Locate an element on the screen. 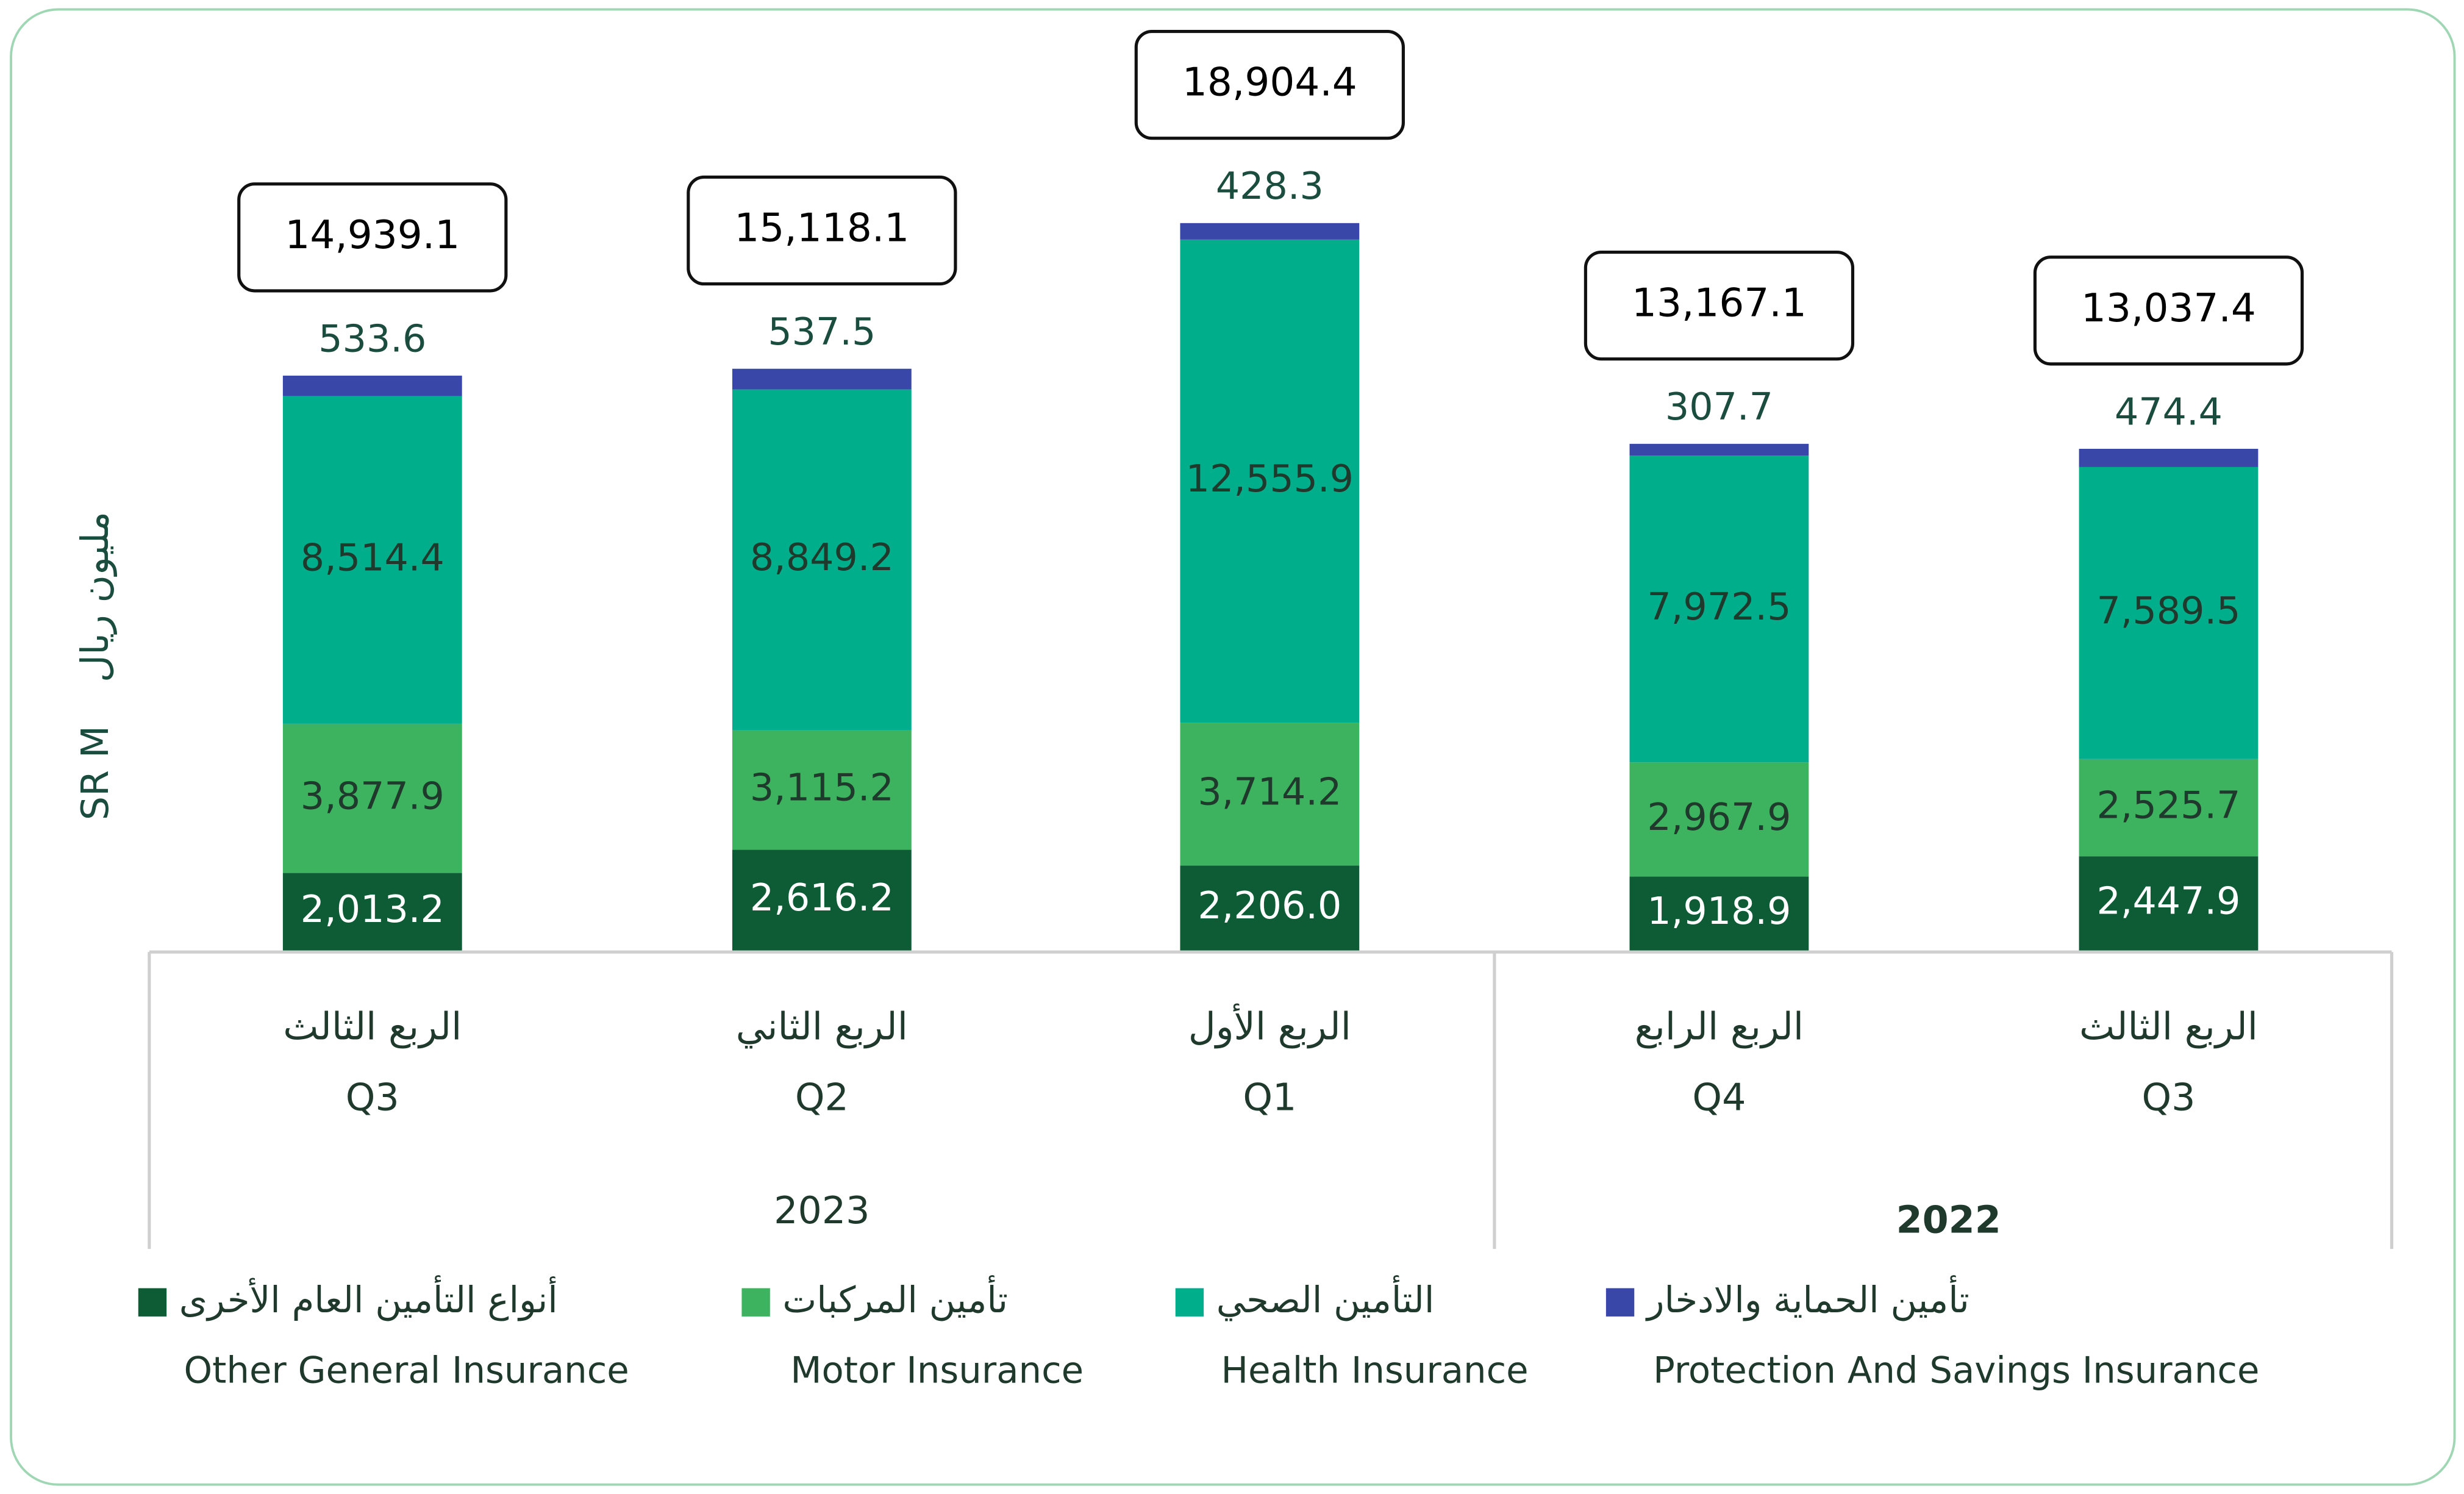 The width and height of the screenshot is (2464, 1494). data-label: 7,589.5 is located at coordinates (2168, 610).